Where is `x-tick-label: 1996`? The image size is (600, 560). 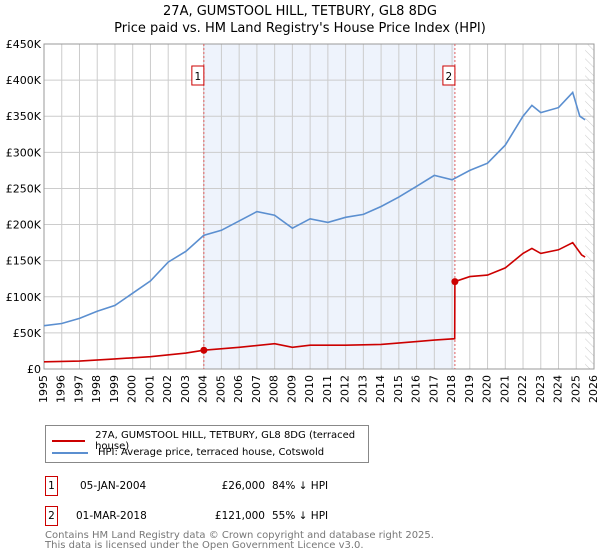 x-tick-label: 1996 is located at coordinates (61, 389).